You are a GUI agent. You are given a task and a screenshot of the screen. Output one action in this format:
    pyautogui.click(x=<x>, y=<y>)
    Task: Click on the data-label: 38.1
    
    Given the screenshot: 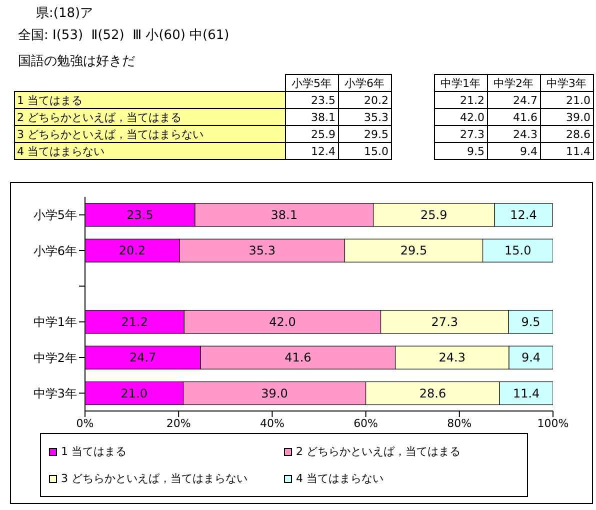 What is the action you would take?
    pyautogui.click(x=284, y=215)
    